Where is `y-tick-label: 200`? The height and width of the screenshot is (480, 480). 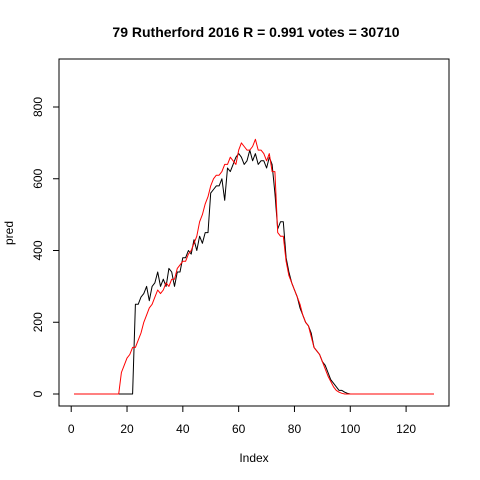
y-tick-label: 200 is located at coordinates (38, 322).